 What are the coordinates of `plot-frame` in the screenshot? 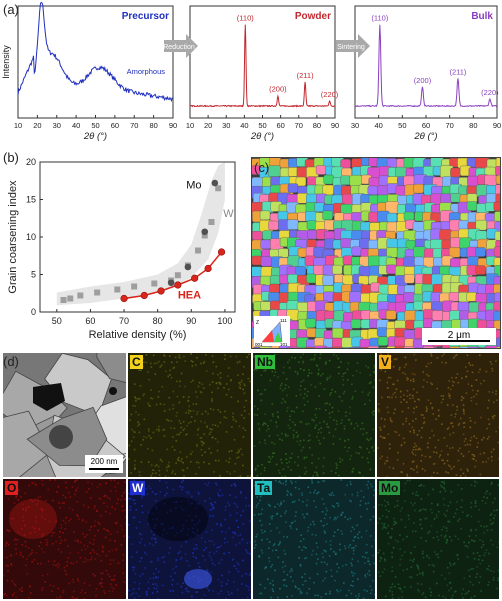 It's located at (426, 62).